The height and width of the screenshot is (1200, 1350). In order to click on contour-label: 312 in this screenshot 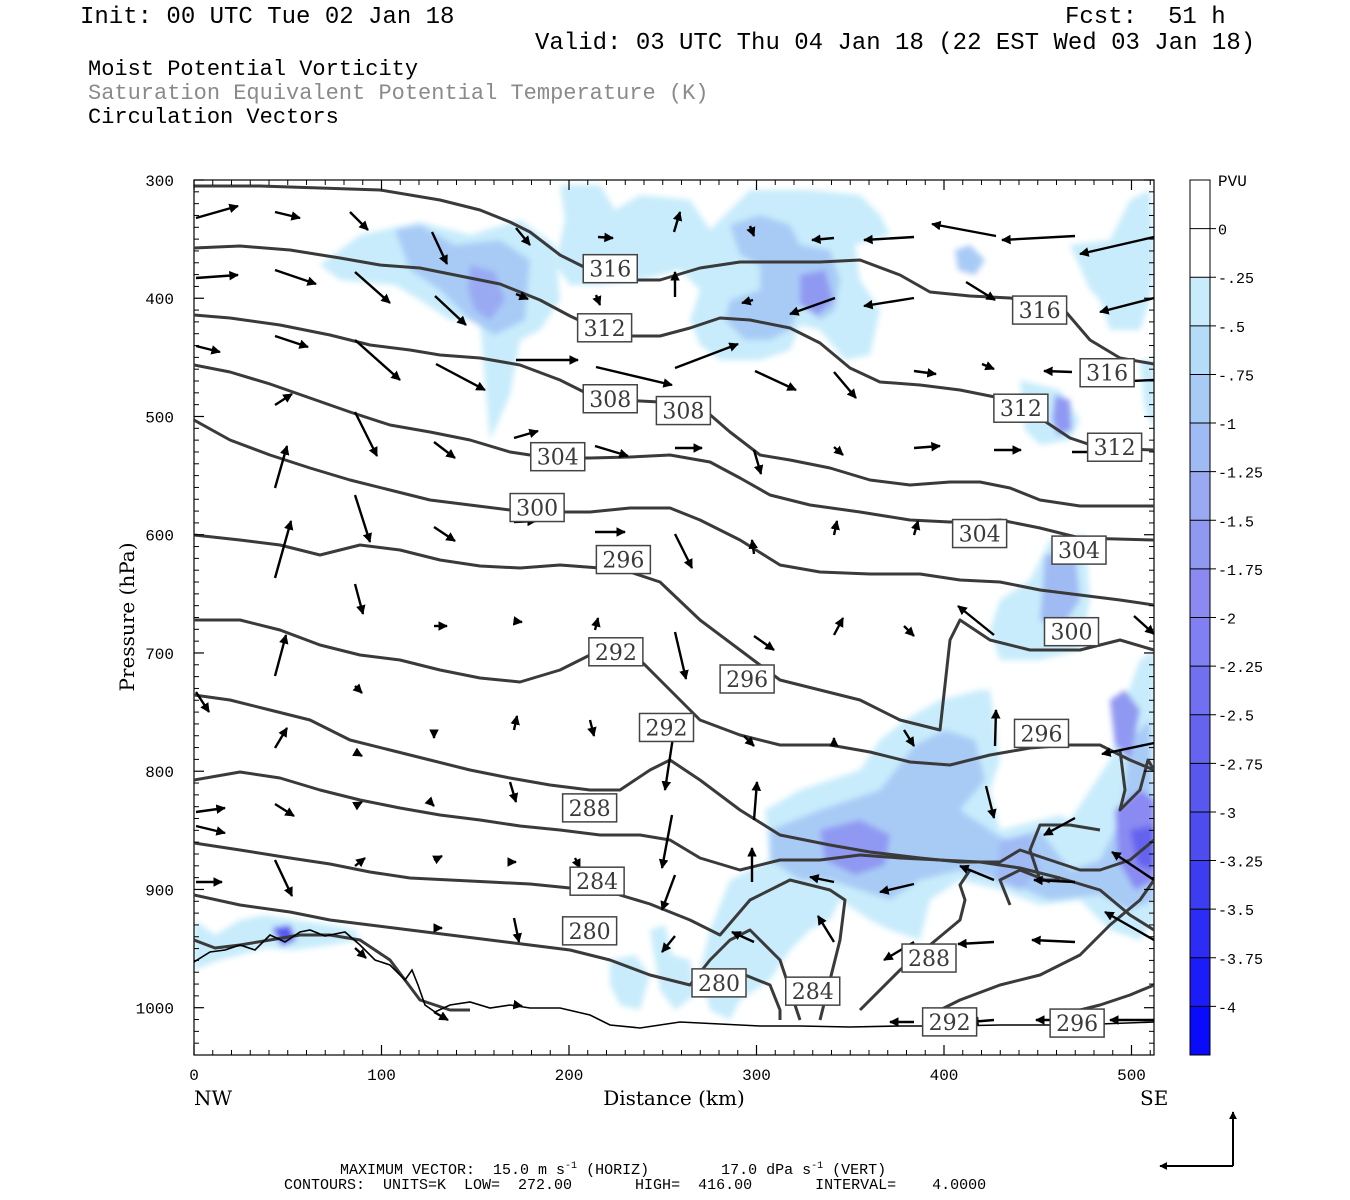, I will do `click(604, 328)`.